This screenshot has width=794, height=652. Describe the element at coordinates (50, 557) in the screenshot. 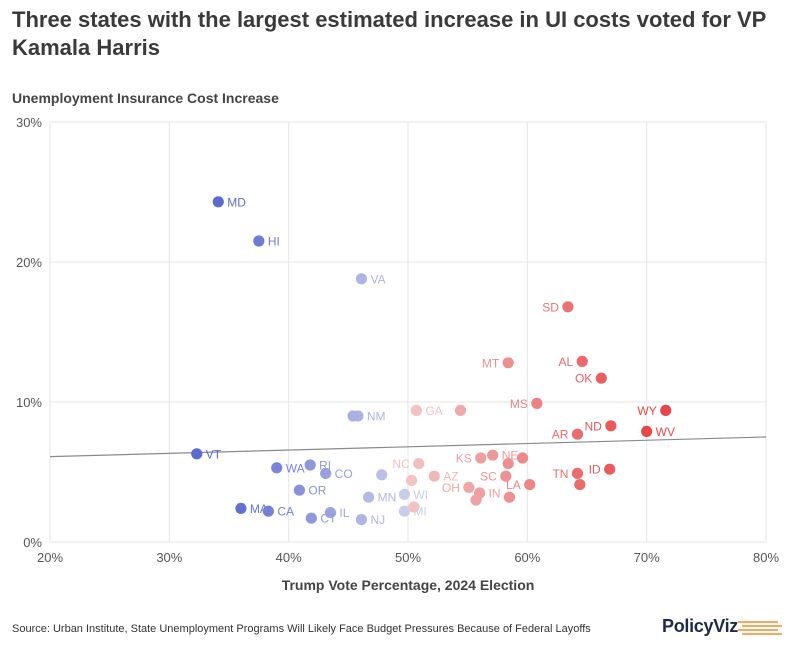

I see `x-tick-label: 20%` at that location.